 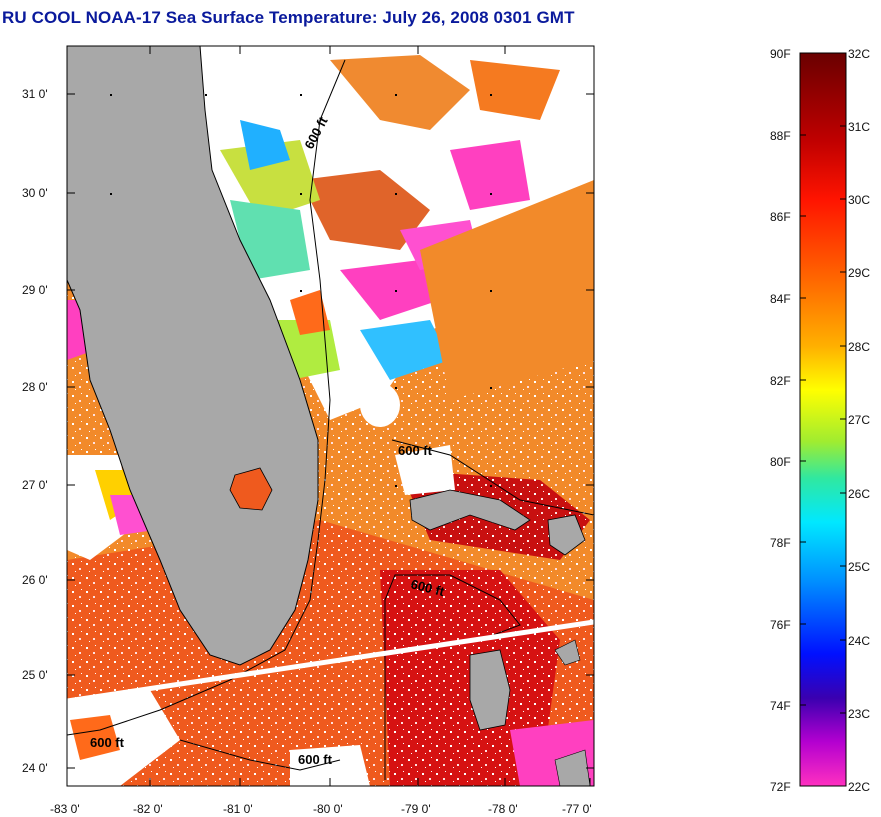 What do you see at coordinates (859, 714) in the screenshot?
I see `colorbar-c-label: 23C` at bounding box center [859, 714].